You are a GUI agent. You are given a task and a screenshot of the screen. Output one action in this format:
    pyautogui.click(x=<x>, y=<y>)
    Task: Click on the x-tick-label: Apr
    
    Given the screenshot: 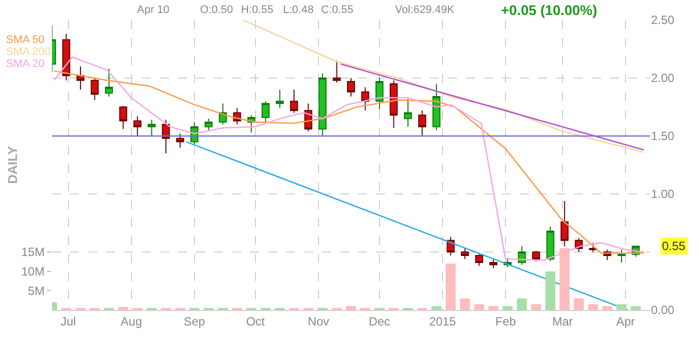 What is the action you would take?
    pyautogui.click(x=625, y=321)
    